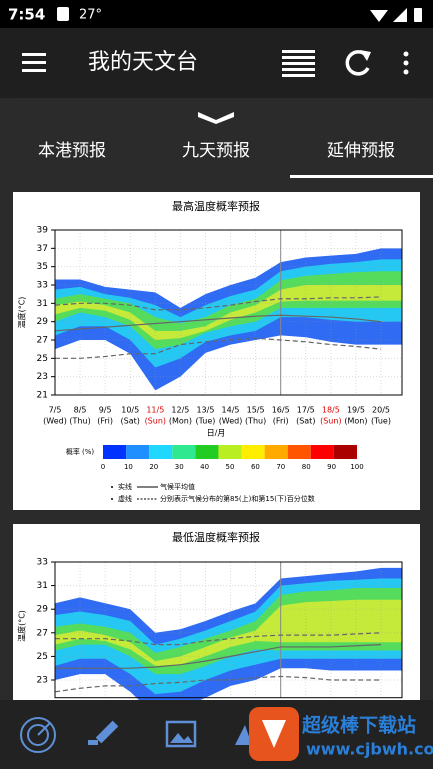  I want to click on list-button, so click(298, 63).